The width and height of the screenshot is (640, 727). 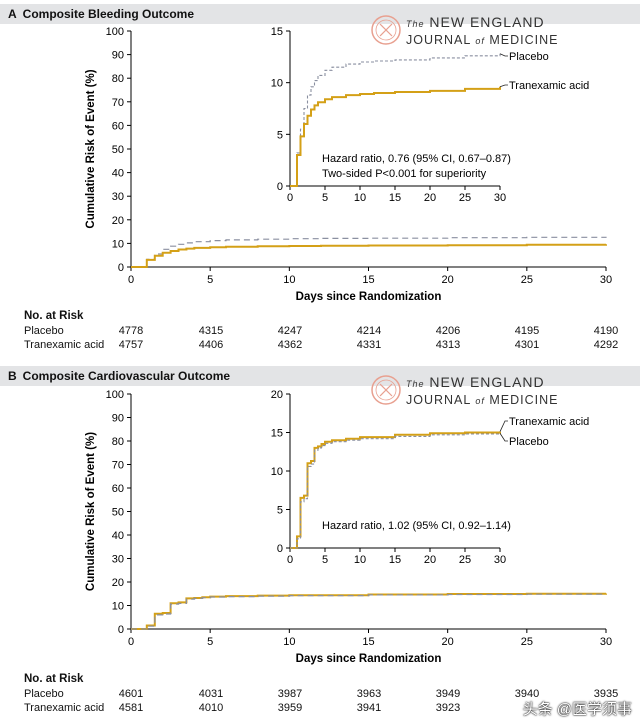 What do you see at coordinates (108, 14) in the screenshot?
I see `panel-a-title-text: Composite Bleeding Outcome` at bounding box center [108, 14].